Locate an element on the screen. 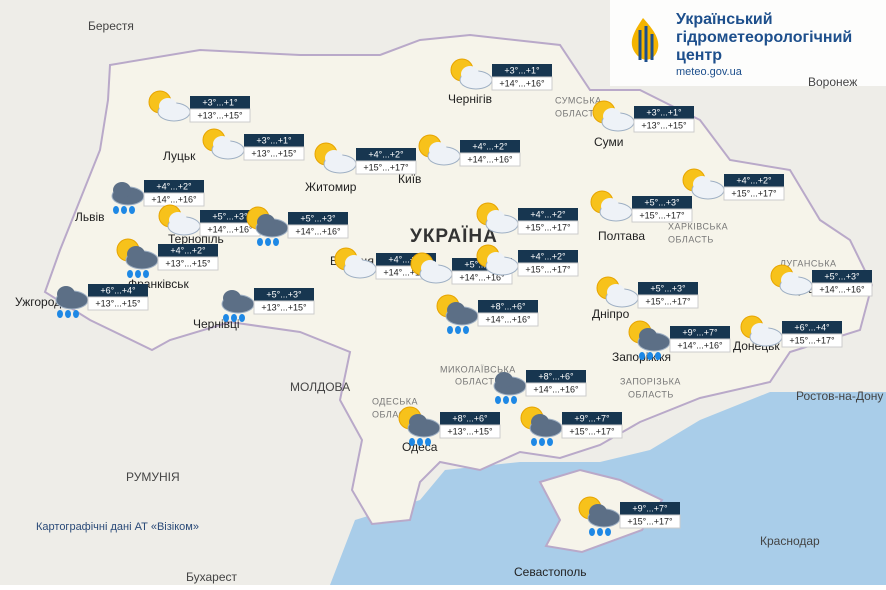 This screenshot has height=590, width=886. map-label: Полтава is located at coordinates (621, 236).